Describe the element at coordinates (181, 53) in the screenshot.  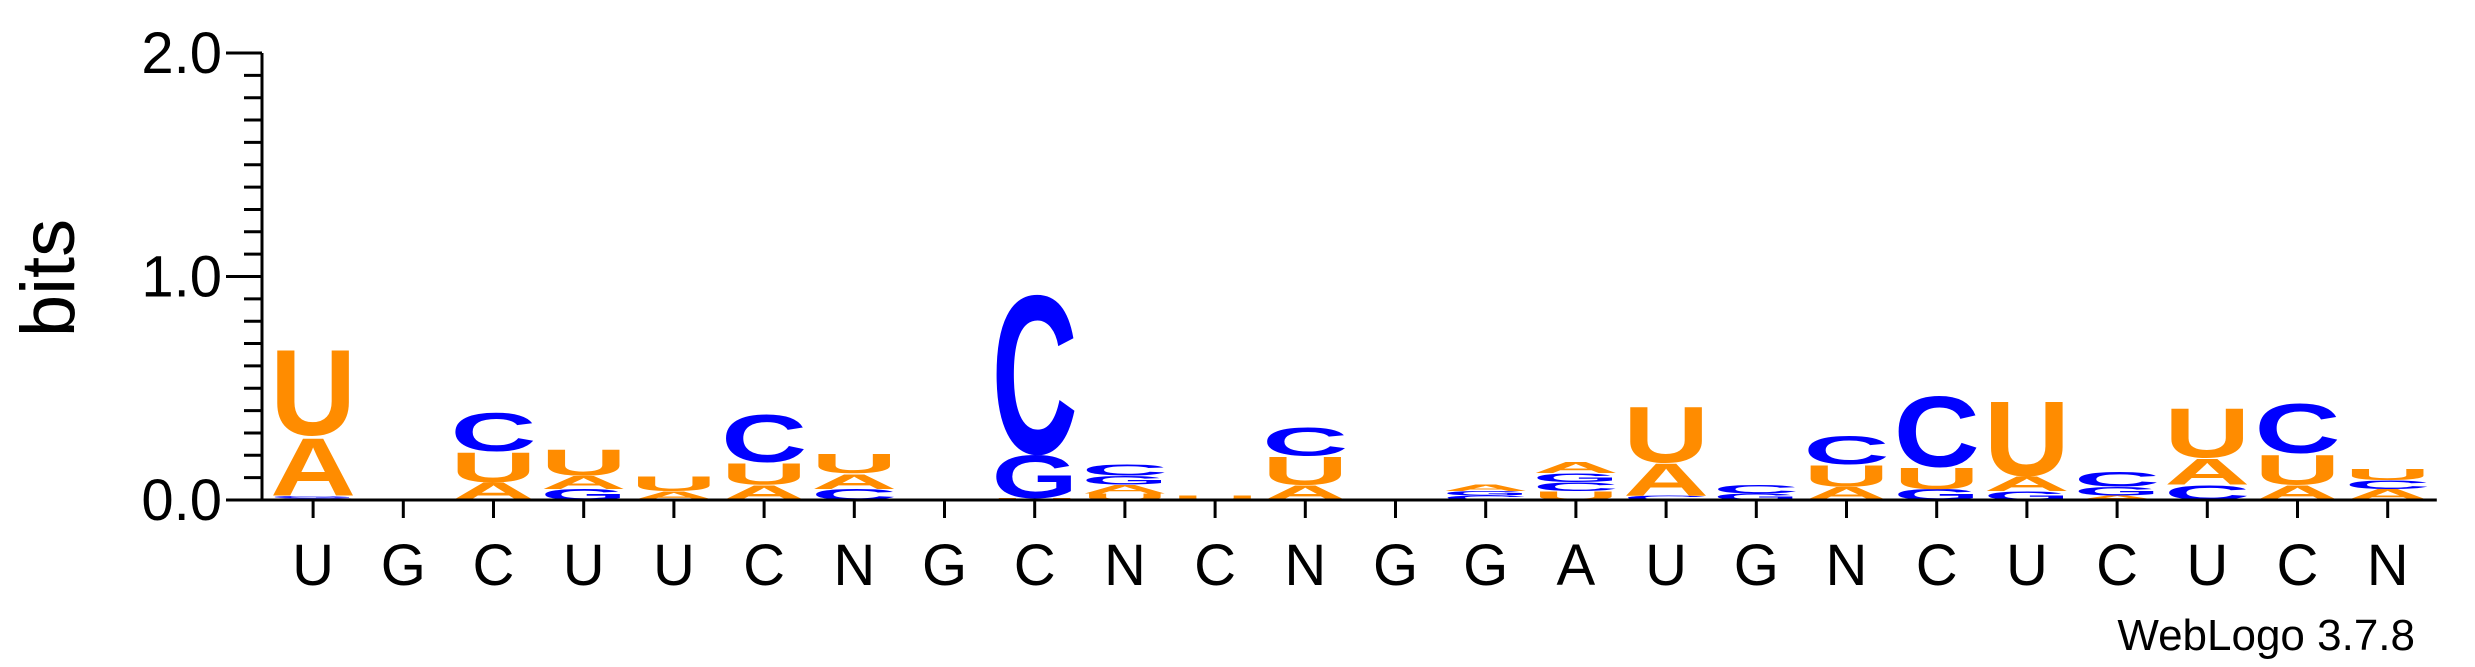
I see `y-tick-label: 2.0` at that location.